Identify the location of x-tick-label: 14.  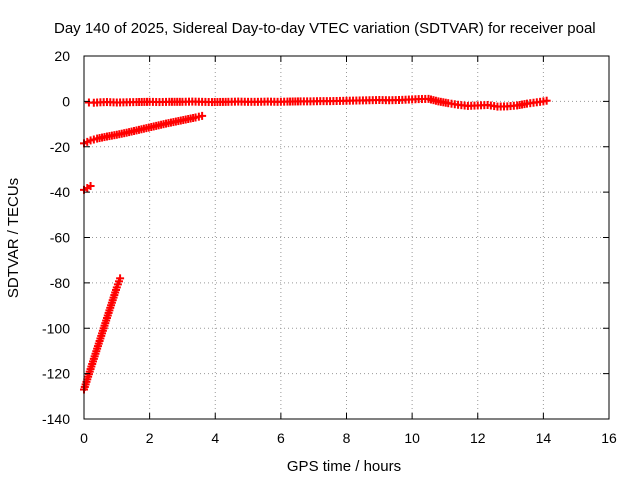
(544, 438).